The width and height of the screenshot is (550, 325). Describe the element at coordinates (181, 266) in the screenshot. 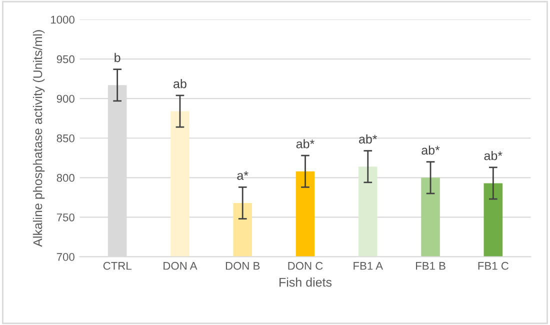

I see `x-tick-label: DON A` at that location.